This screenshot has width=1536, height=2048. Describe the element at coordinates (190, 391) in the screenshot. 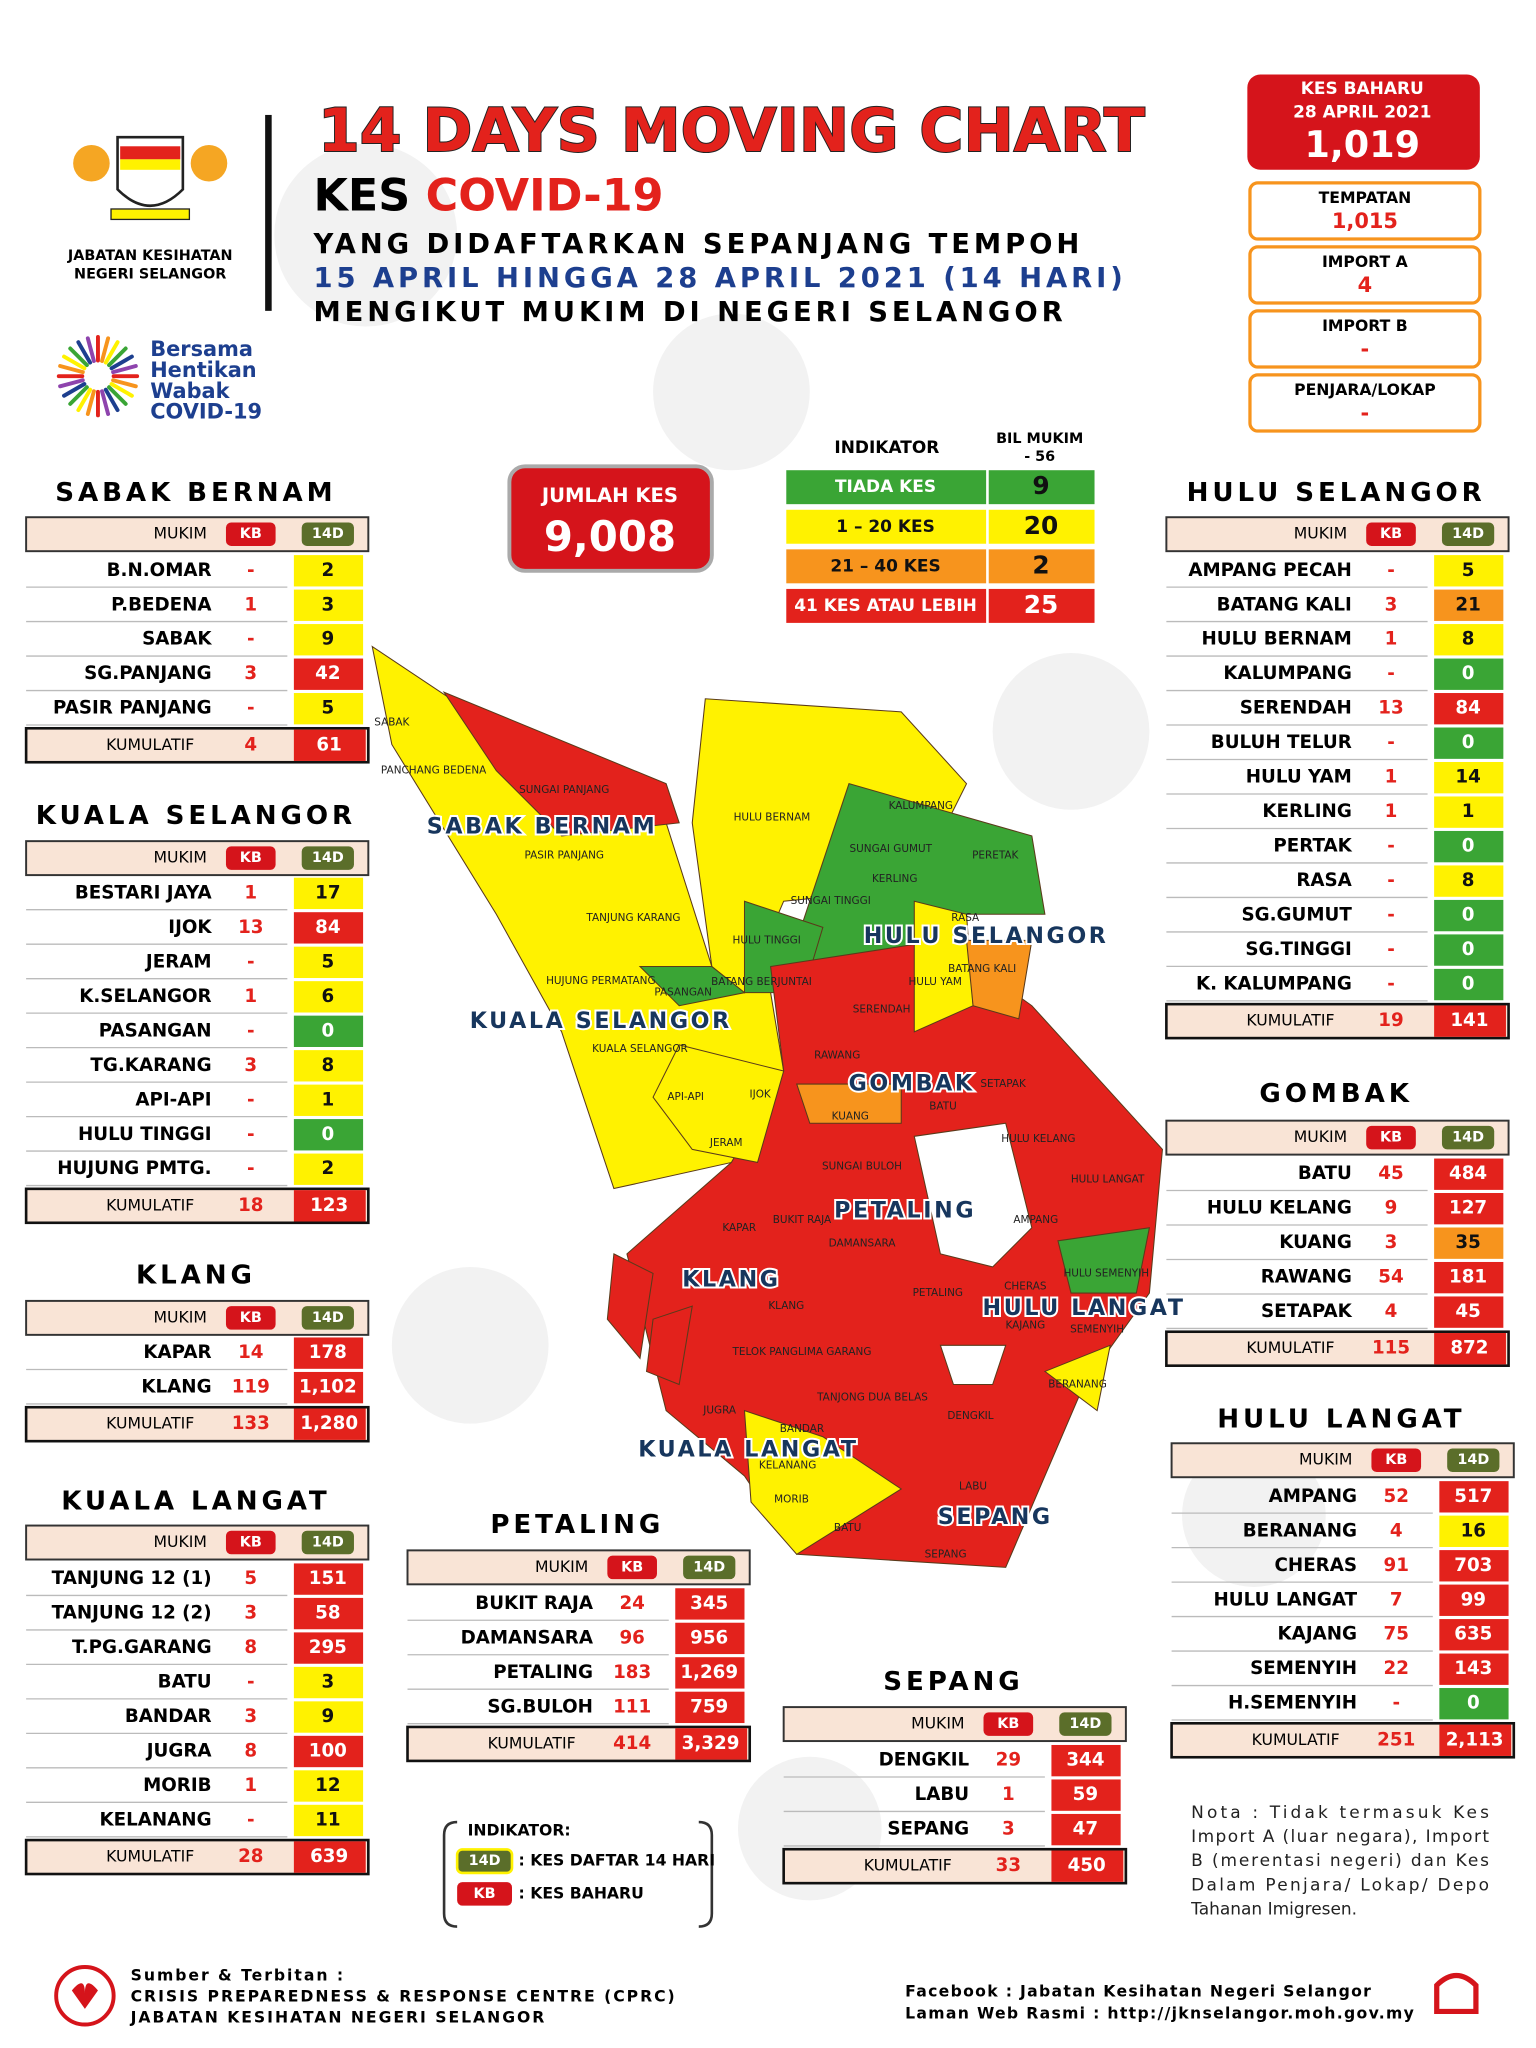

I see `campaign-text: Wabak` at that location.